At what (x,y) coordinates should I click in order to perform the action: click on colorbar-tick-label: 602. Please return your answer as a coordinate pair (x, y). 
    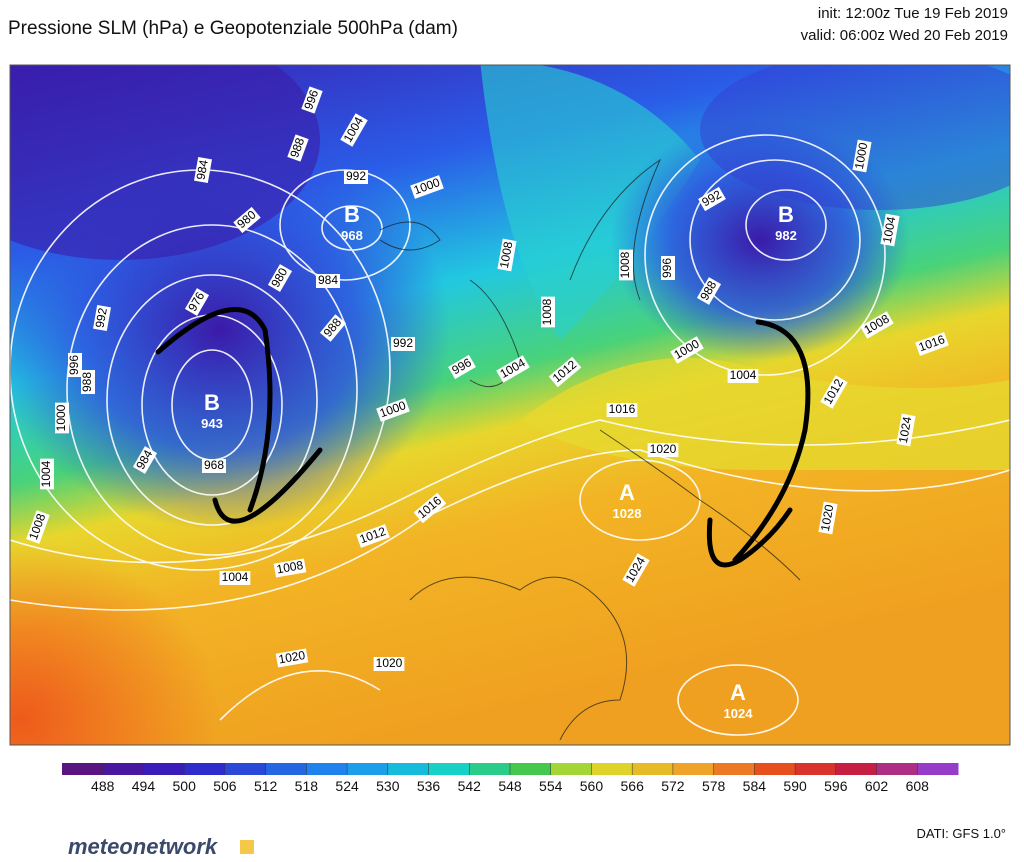
    Looking at the image, I should click on (877, 786).